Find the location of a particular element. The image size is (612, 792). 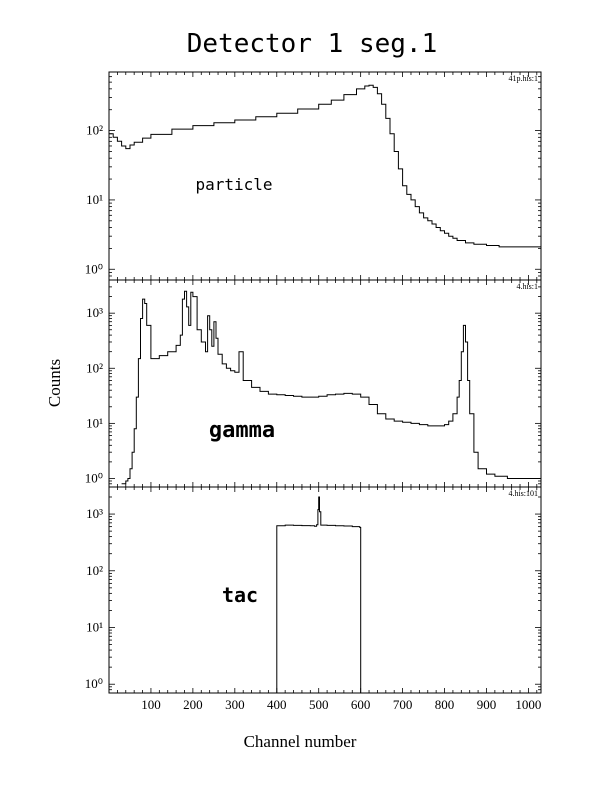

panel-label: tac is located at coordinates (240, 595).